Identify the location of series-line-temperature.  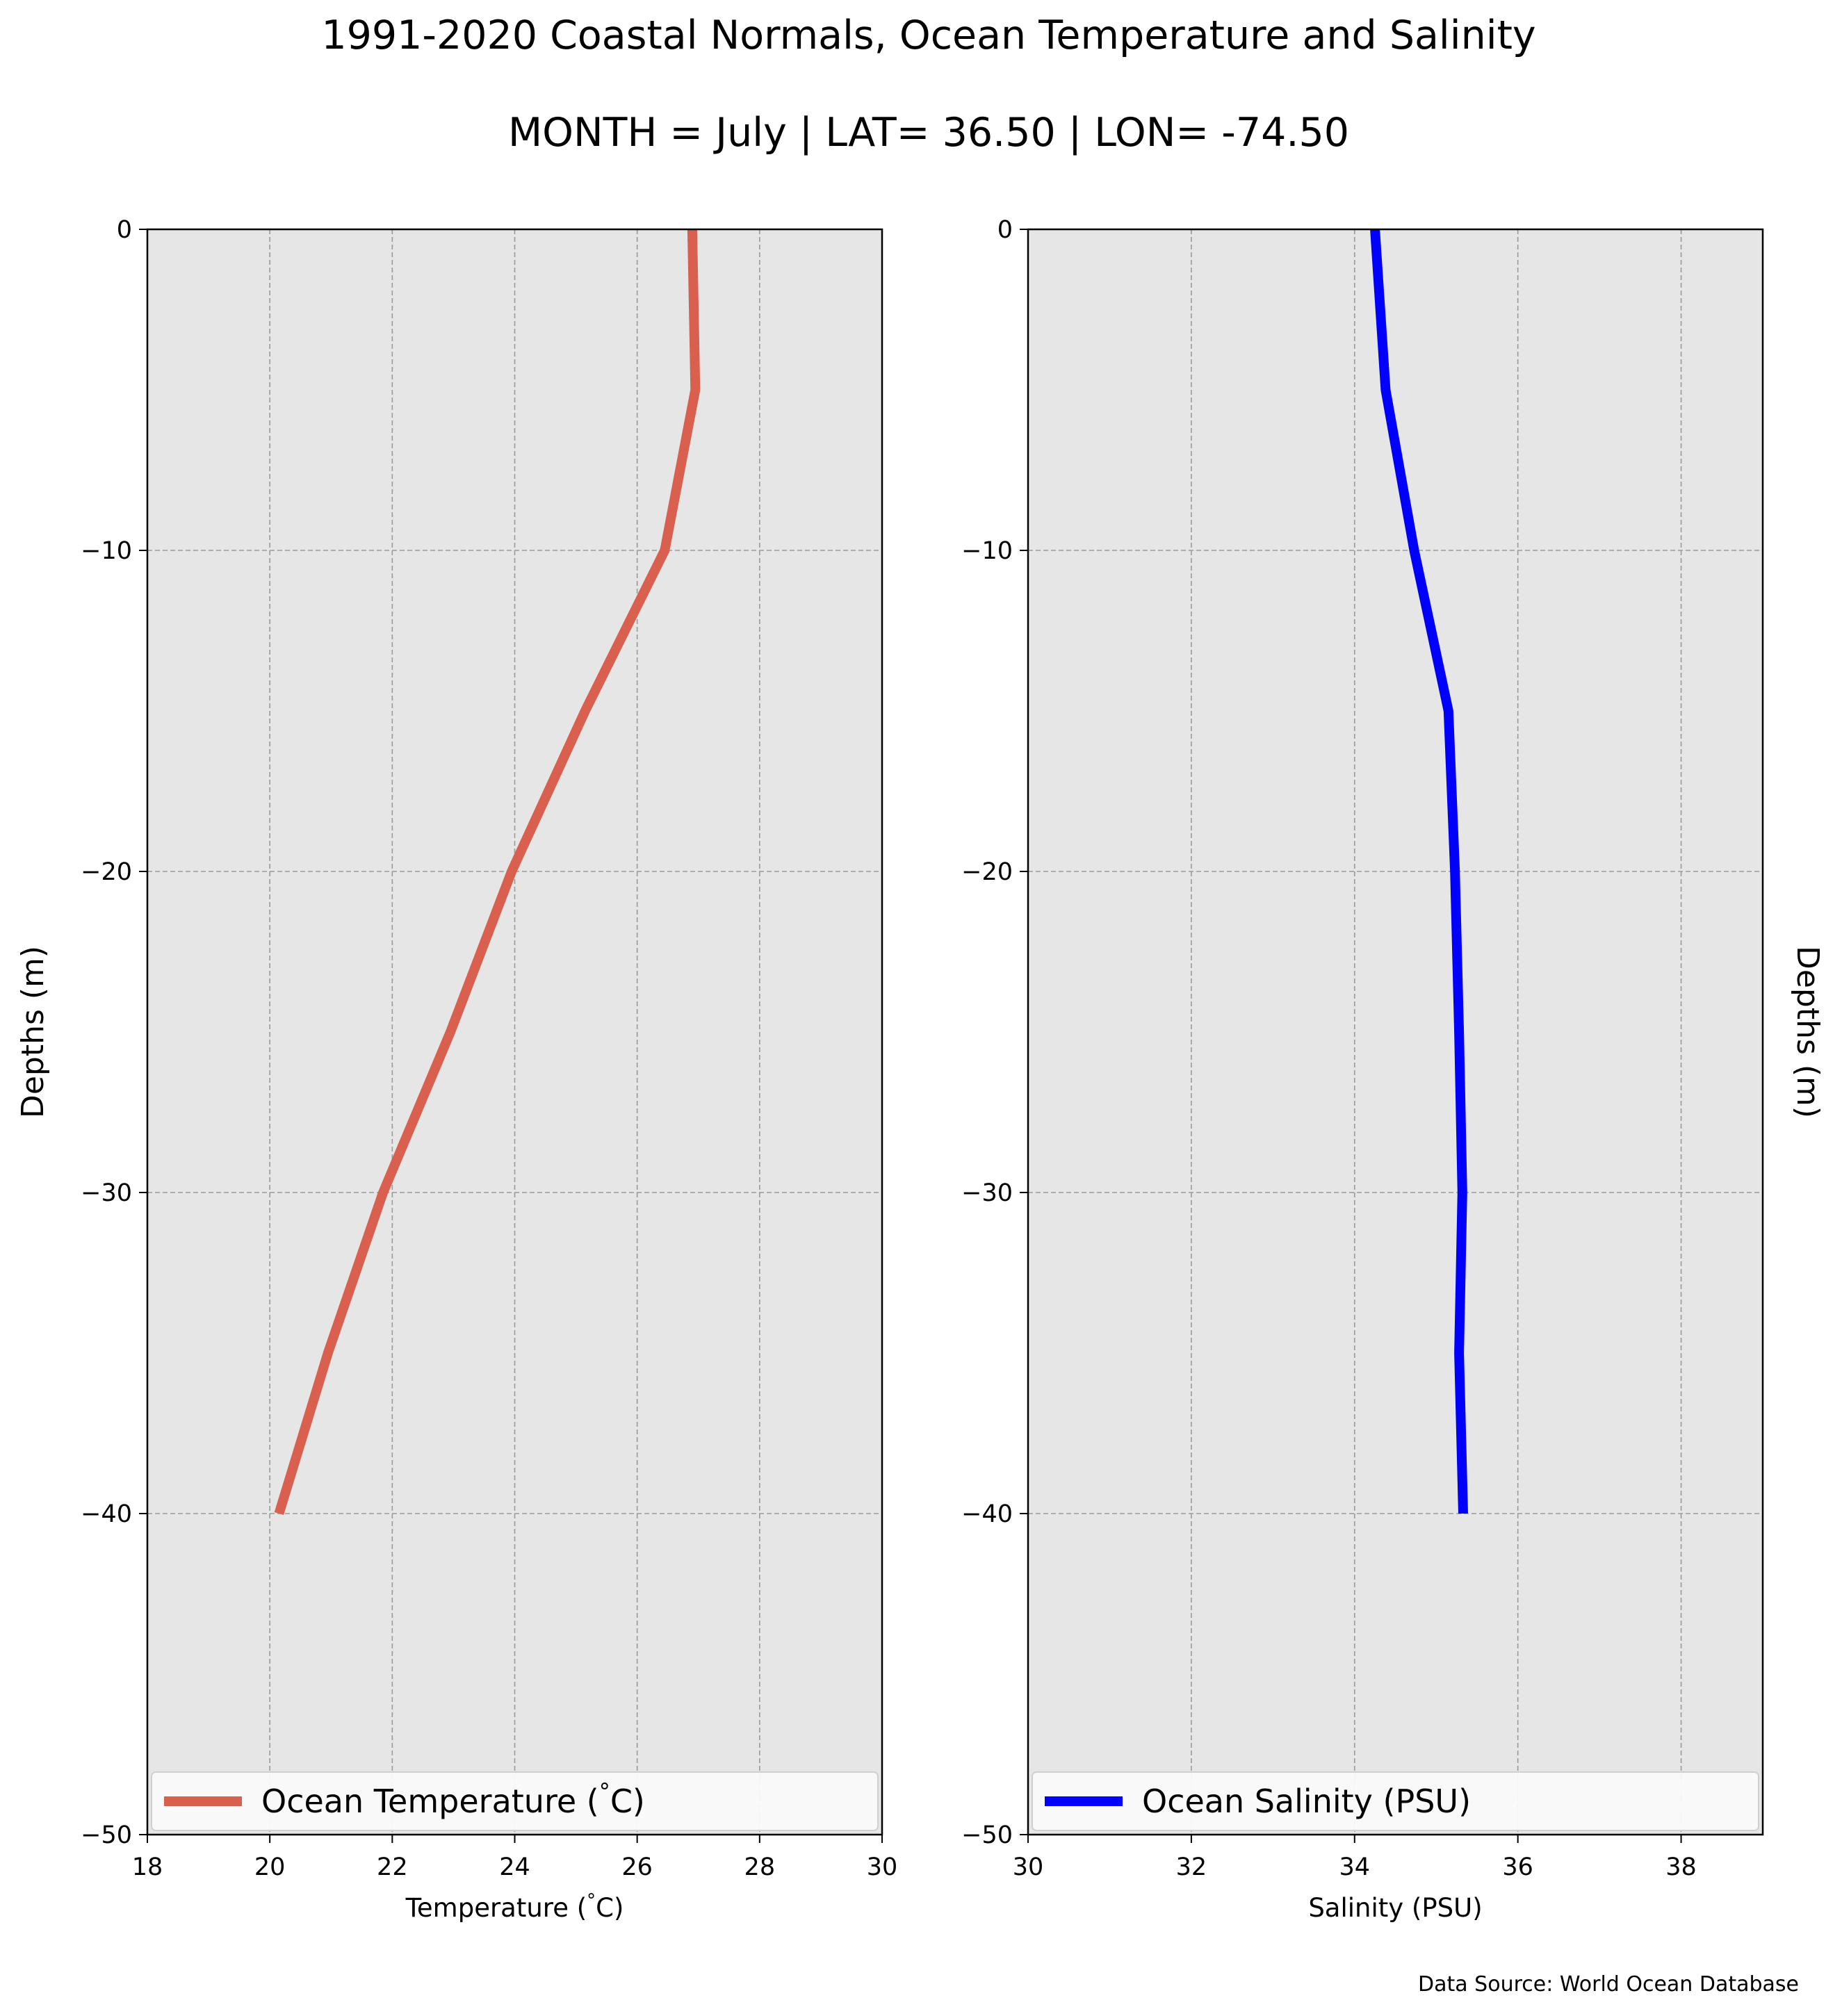
(488, 873).